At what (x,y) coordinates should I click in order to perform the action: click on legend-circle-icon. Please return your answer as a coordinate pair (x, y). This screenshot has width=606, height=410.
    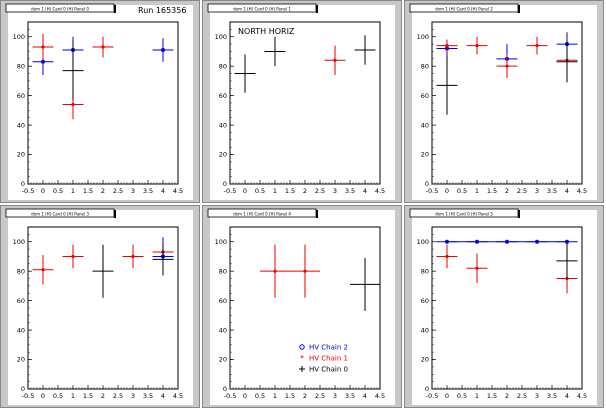
    Looking at the image, I should click on (302, 347).